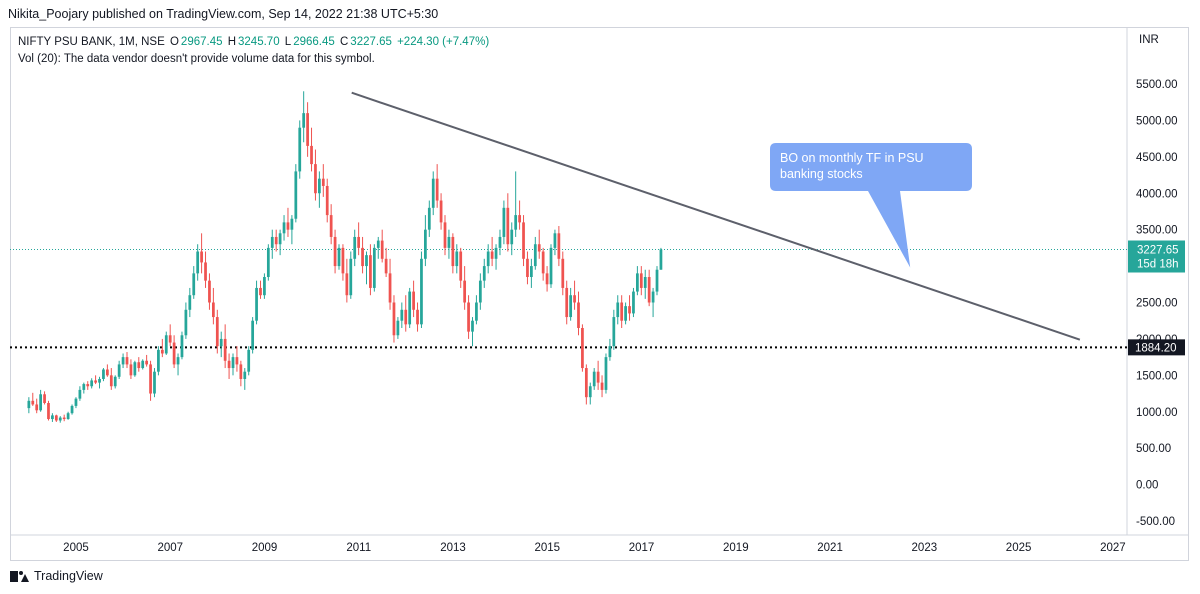 The height and width of the screenshot is (594, 1200). I want to click on legend-high-label: H, so click(232, 42).